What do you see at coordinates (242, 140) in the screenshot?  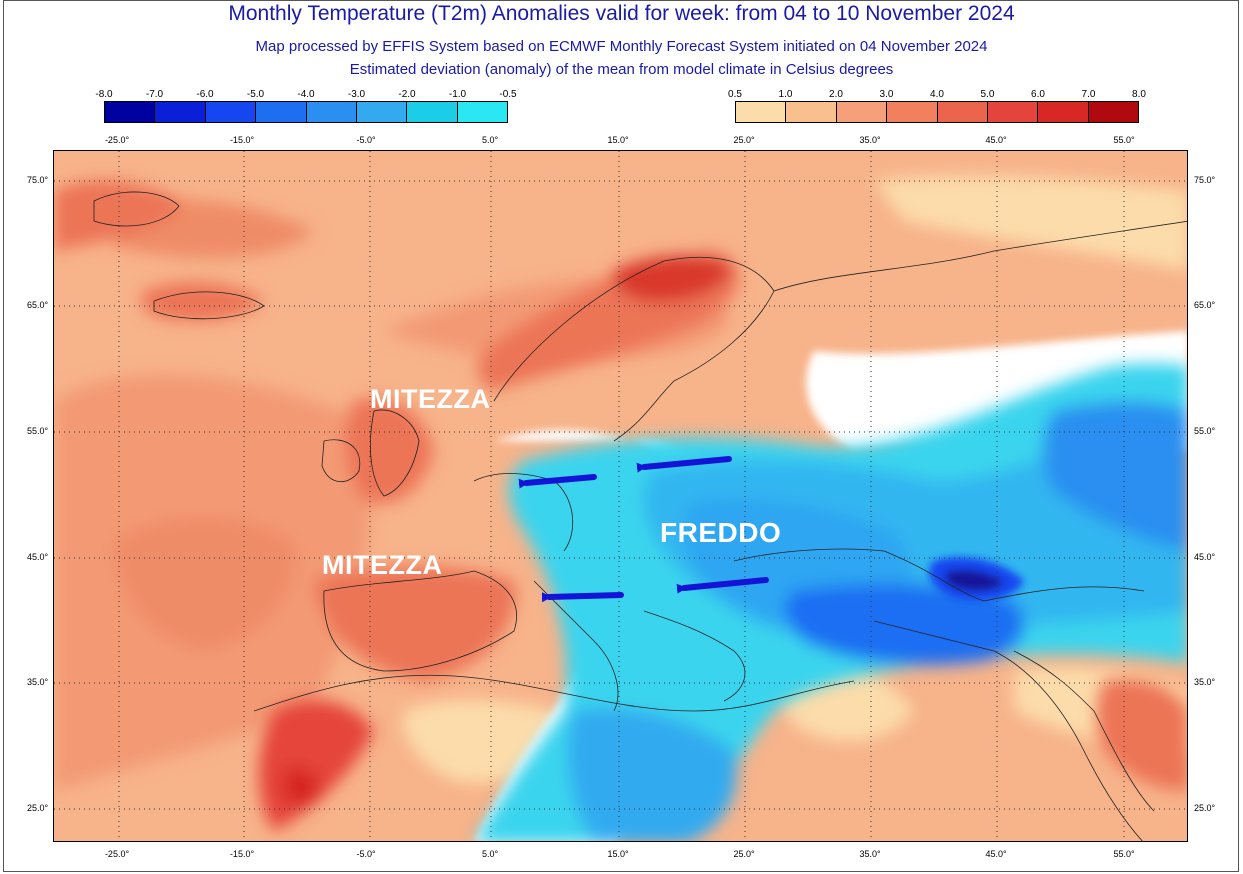 I see `scale-label: -15.0°` at bounding box center [242, 140].